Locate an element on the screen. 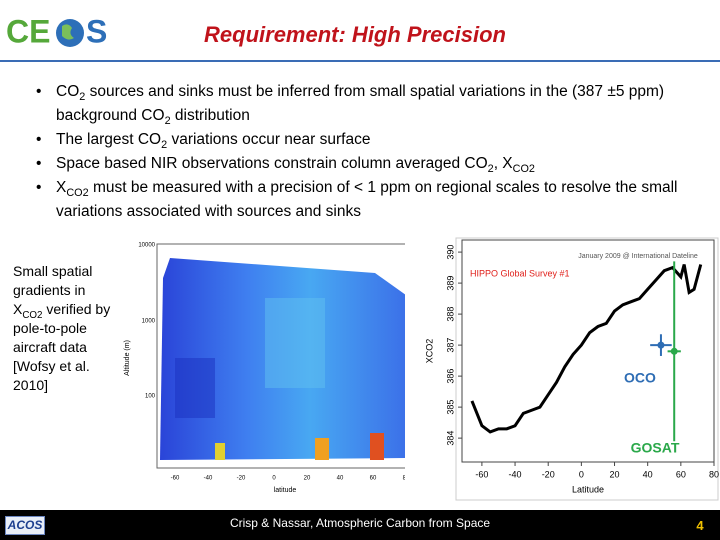  text-run: The largest CO is located at coordinates (109, 139).